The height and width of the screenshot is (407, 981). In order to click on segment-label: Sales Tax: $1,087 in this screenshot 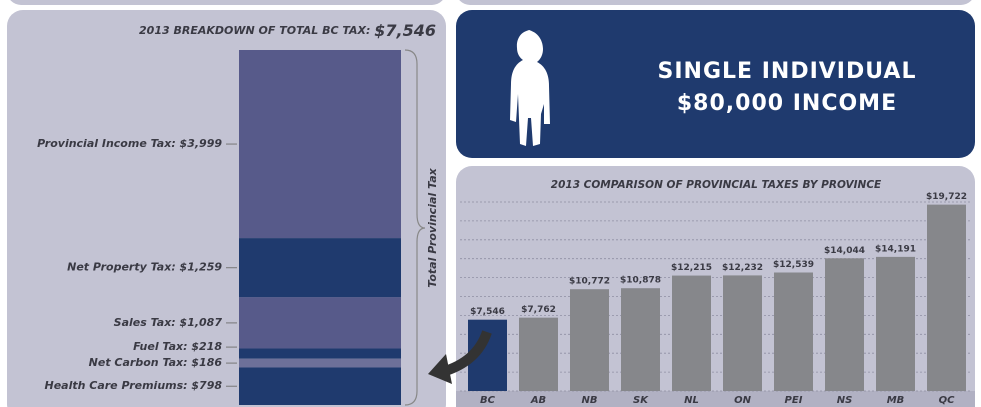, I will do `click(168, 322)`.